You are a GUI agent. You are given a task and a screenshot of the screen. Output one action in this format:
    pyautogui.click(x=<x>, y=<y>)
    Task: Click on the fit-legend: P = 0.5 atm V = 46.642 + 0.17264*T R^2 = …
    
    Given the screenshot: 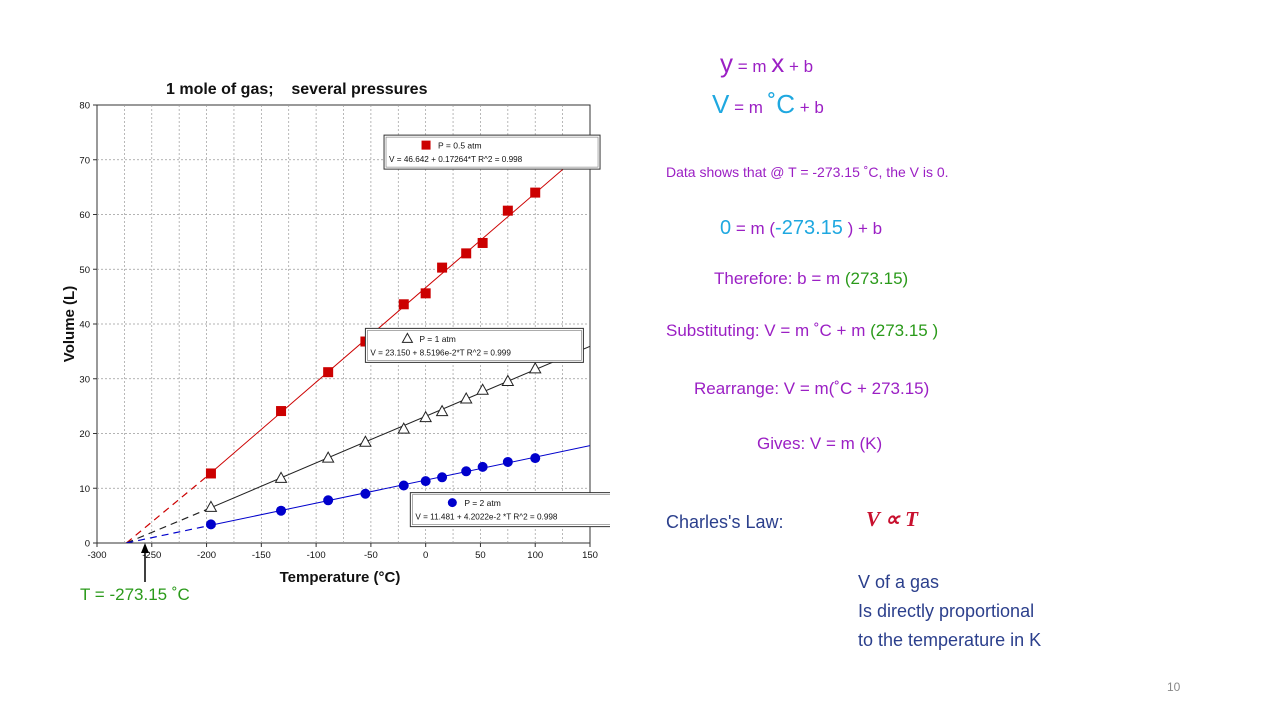 What is the action you would take?
    pyautogui.click(x=492, y=152)
    